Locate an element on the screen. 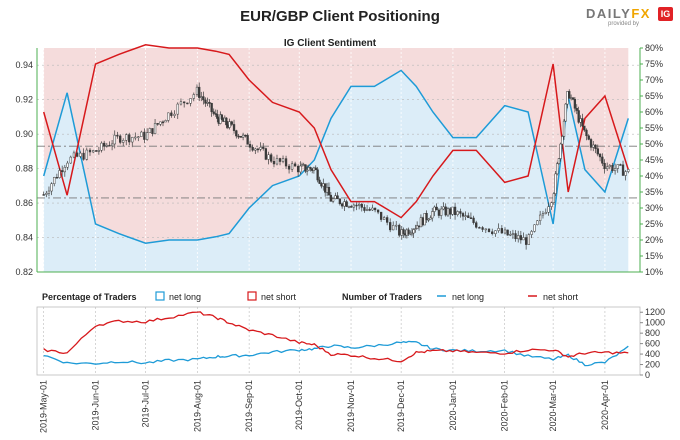 The image size is (680, 440). traders-tick-label: 800 is located at coordinates (652, 333).